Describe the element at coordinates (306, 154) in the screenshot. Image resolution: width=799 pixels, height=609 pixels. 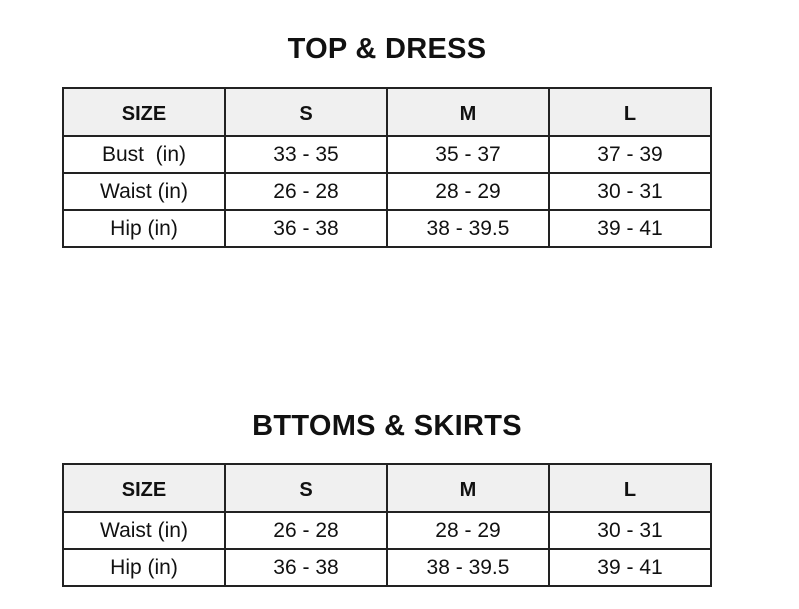
I see `cell: 33 - 35` at that location.